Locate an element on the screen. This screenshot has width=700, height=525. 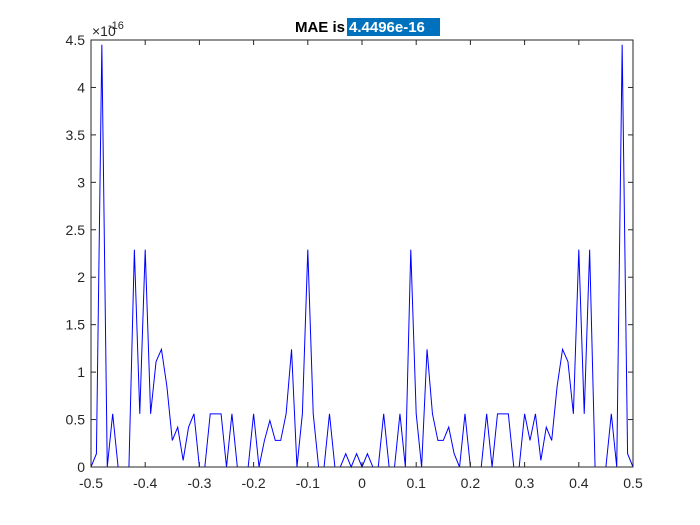
x-tick-label: 0.5 is located at coordinates (633, 483).